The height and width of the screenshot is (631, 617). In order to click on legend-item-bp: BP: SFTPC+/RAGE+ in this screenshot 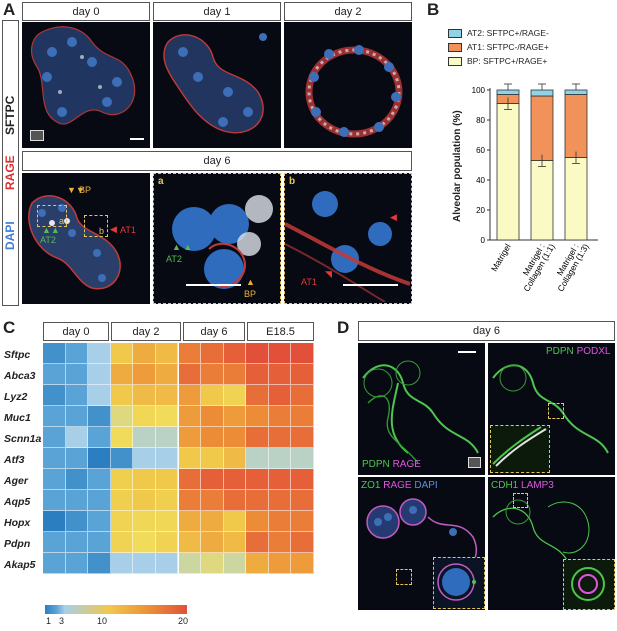, I will do `click(530, 61)`.